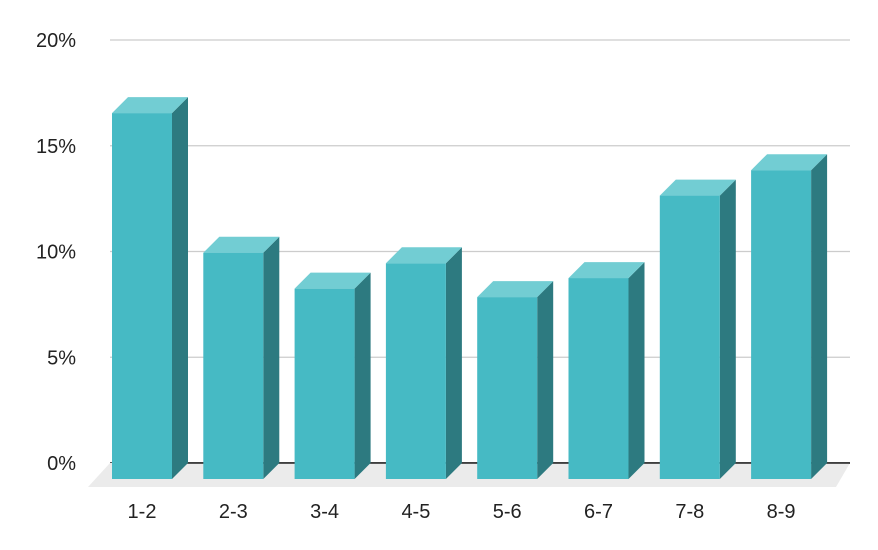  I want to click on x-axis: 1-2 2-3 3-4 4-5 5-6 6-7 7-8 8-9, so click(462, 512).